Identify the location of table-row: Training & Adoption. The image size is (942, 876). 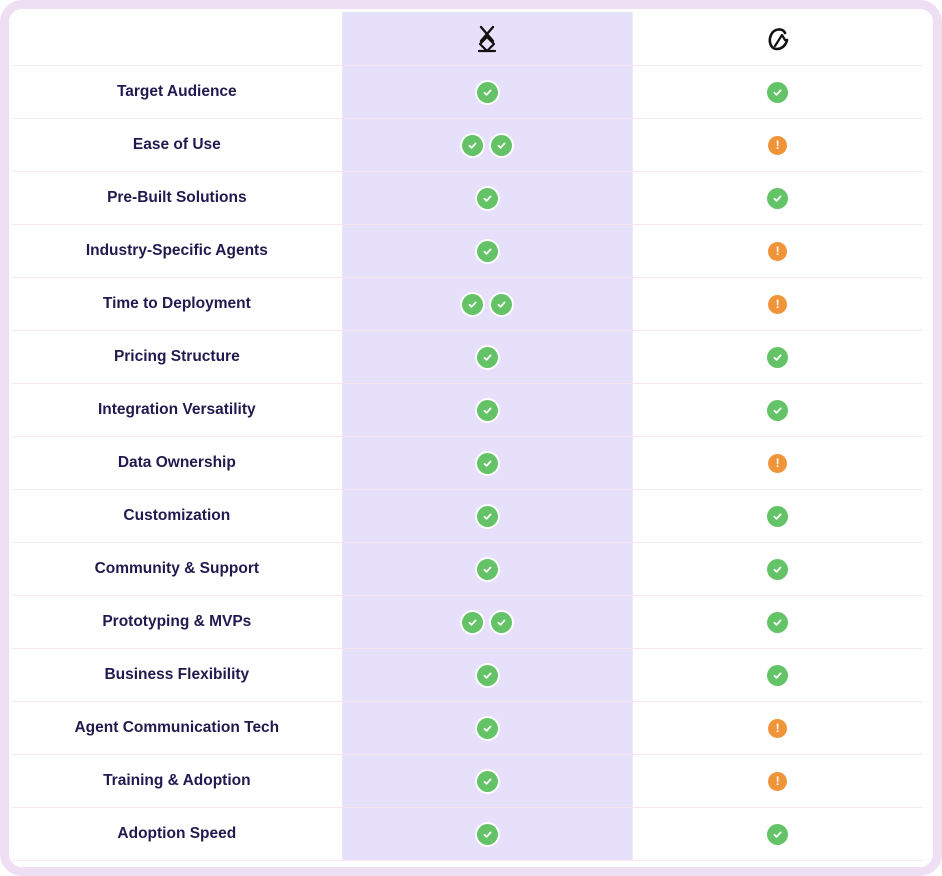
(467, 781).